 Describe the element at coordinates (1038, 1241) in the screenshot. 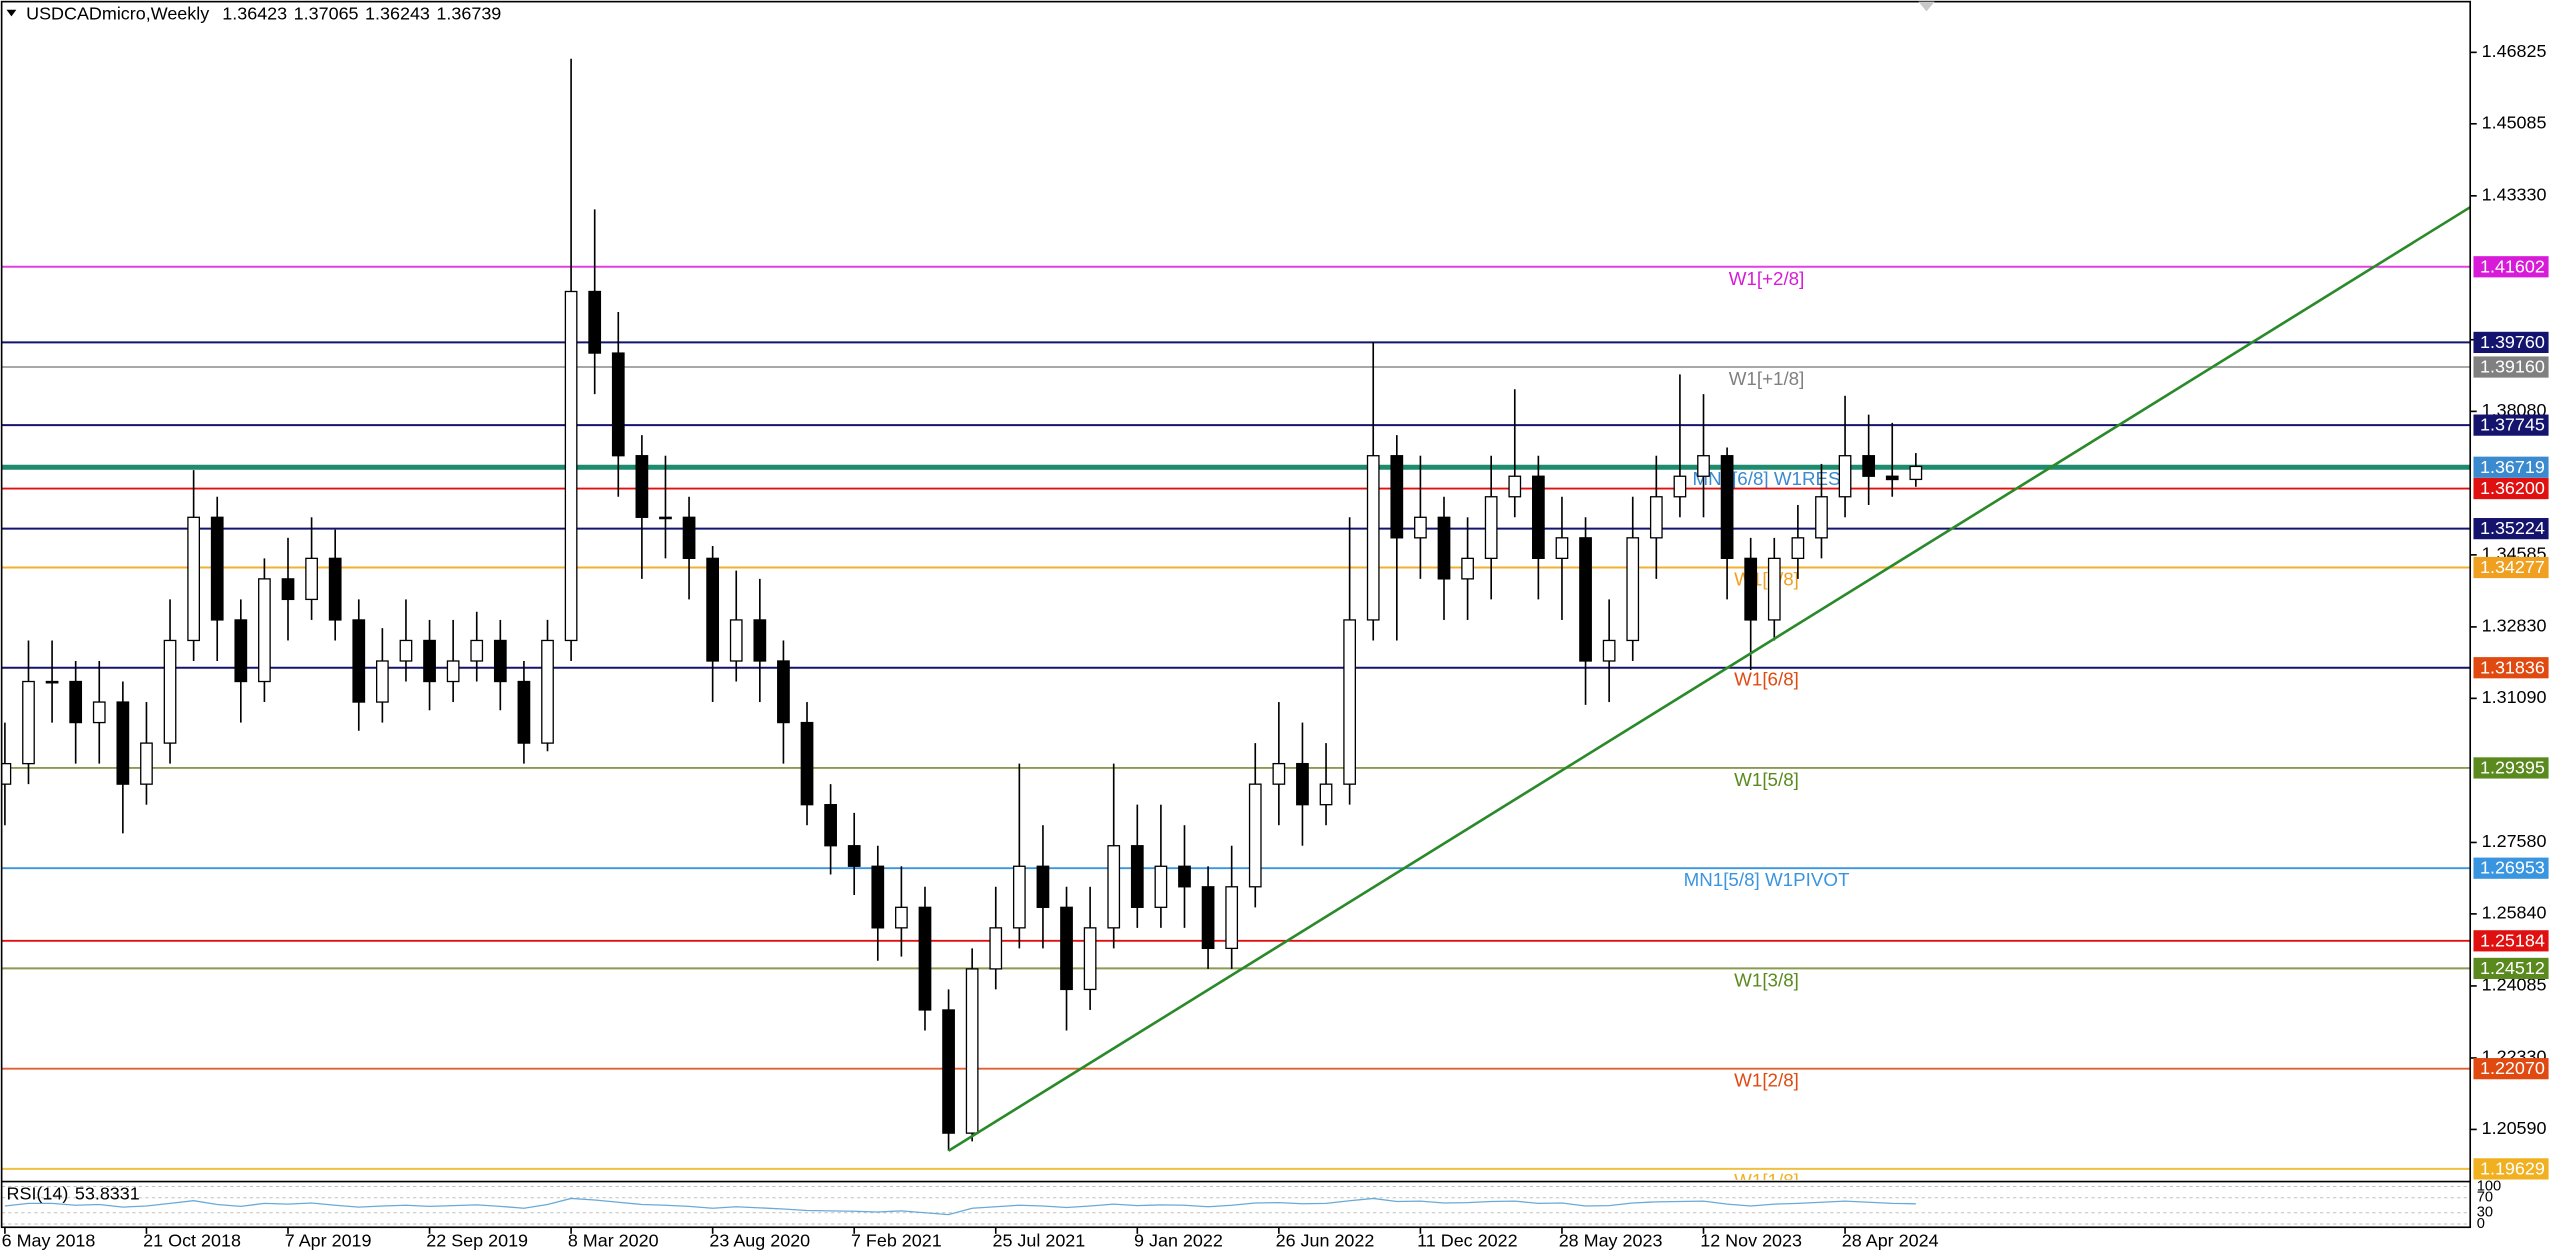

I see `x-tick-label: 25 Jul 2021` at that location.